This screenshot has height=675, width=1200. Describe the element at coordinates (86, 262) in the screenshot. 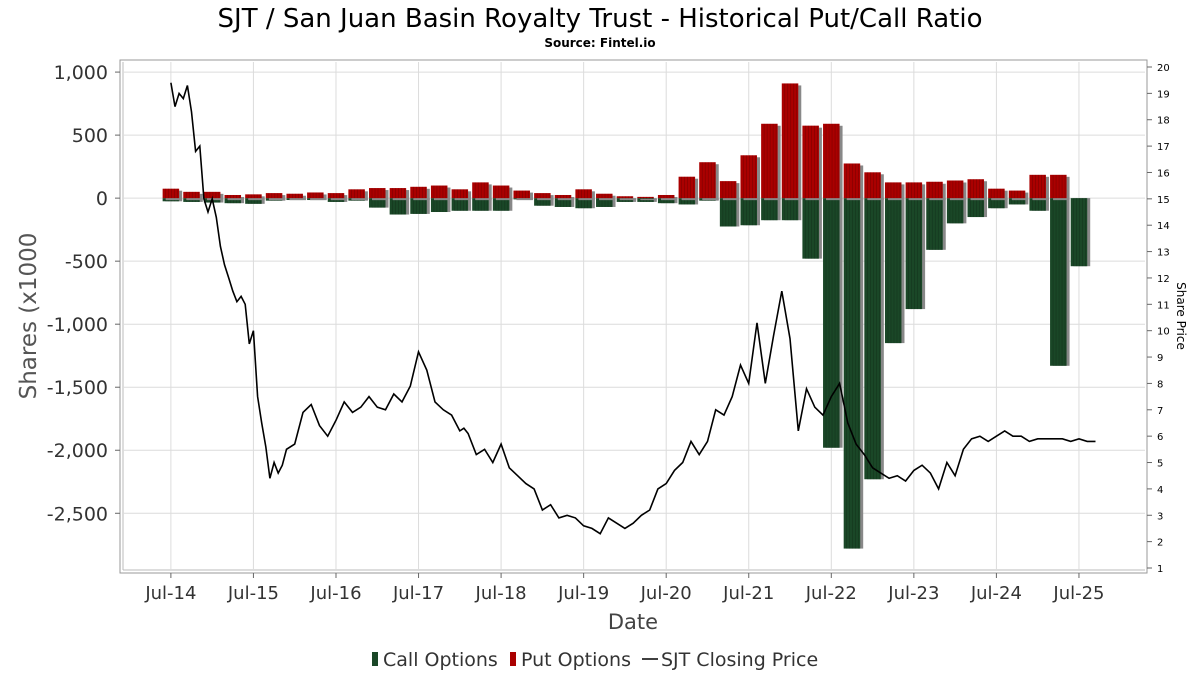

I see `left-tick-label-3: -500` at that location.